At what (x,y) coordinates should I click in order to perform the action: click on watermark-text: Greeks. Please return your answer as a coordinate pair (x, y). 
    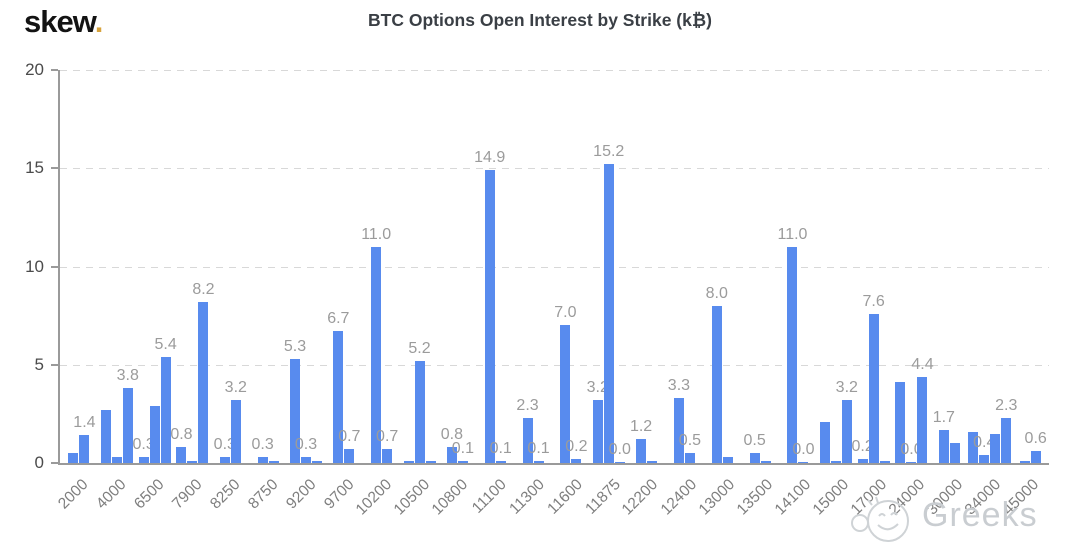
    Looking at the image, I should click on (980, 515).